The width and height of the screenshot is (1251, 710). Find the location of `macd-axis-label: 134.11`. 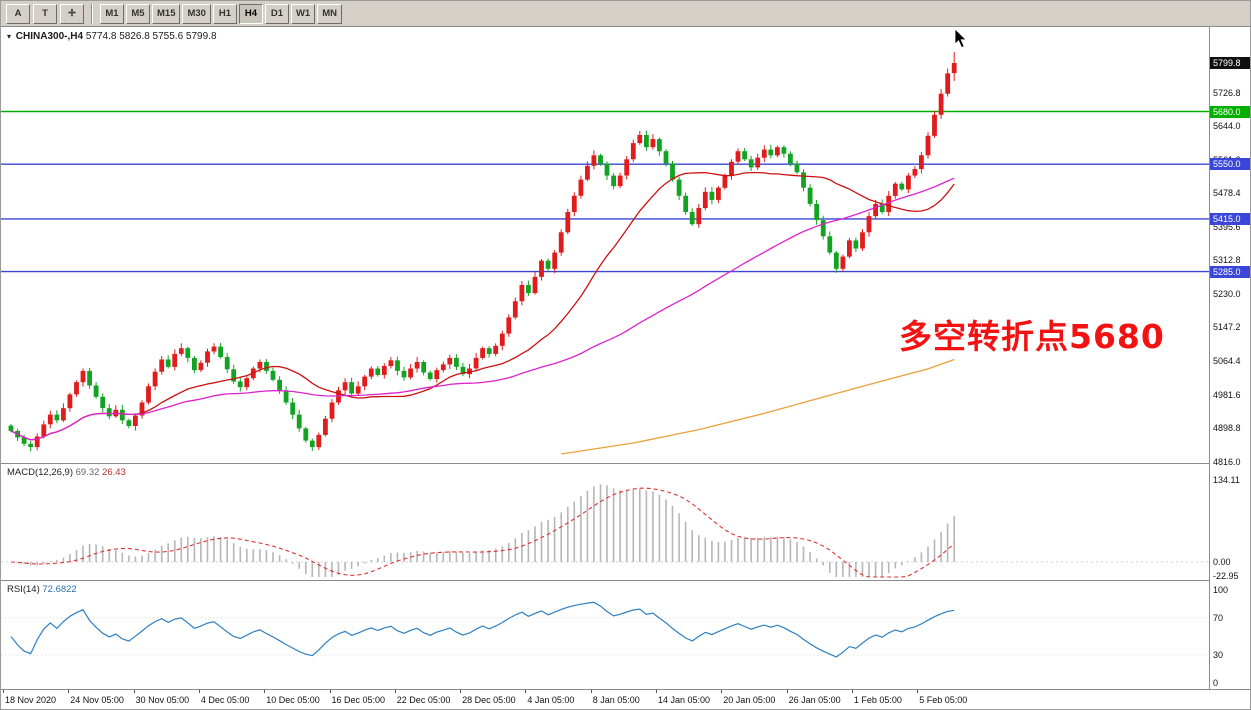

macd-axis-label: 134.11 is located at coordinates (1226, 479).